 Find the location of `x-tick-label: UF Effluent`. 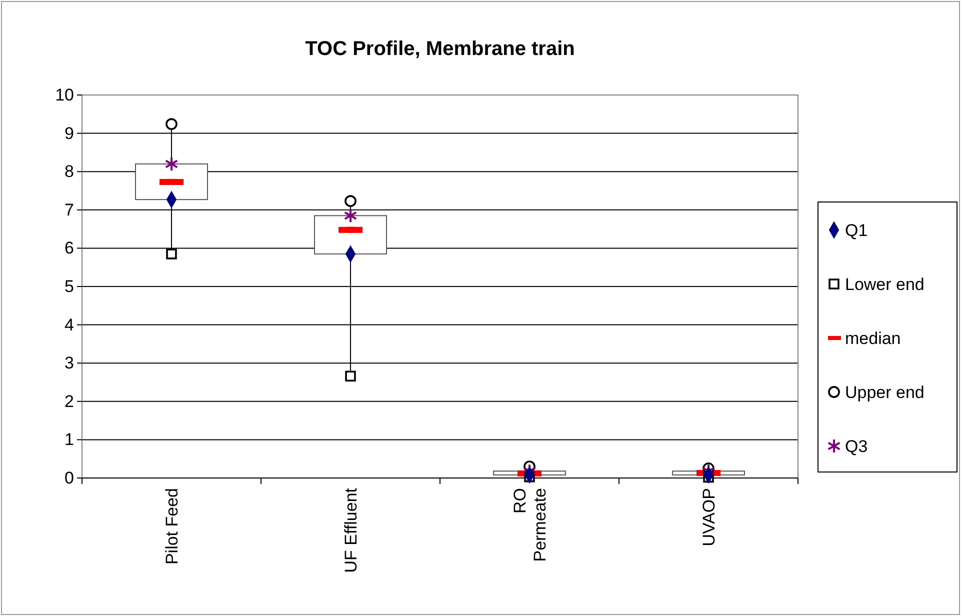

x-tick-label: UF Effluent is located at coordinates (351, 530).